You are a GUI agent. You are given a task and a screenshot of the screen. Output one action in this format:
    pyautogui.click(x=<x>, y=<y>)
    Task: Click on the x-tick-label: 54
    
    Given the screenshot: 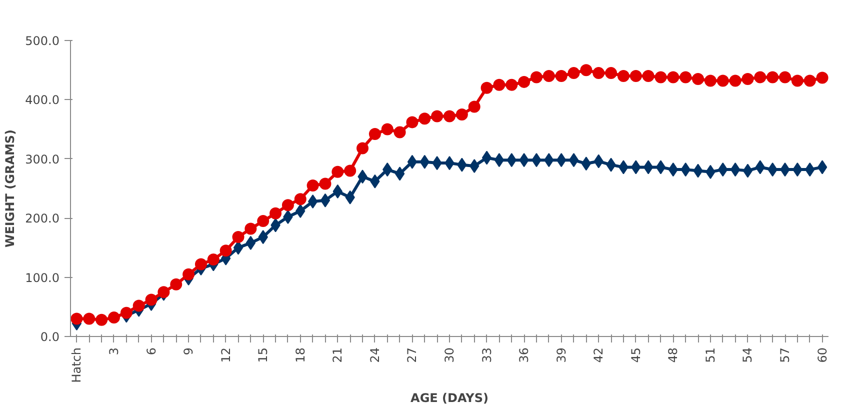 What is the action you would take?
    pyautogui.click(x=747, y=355)
    